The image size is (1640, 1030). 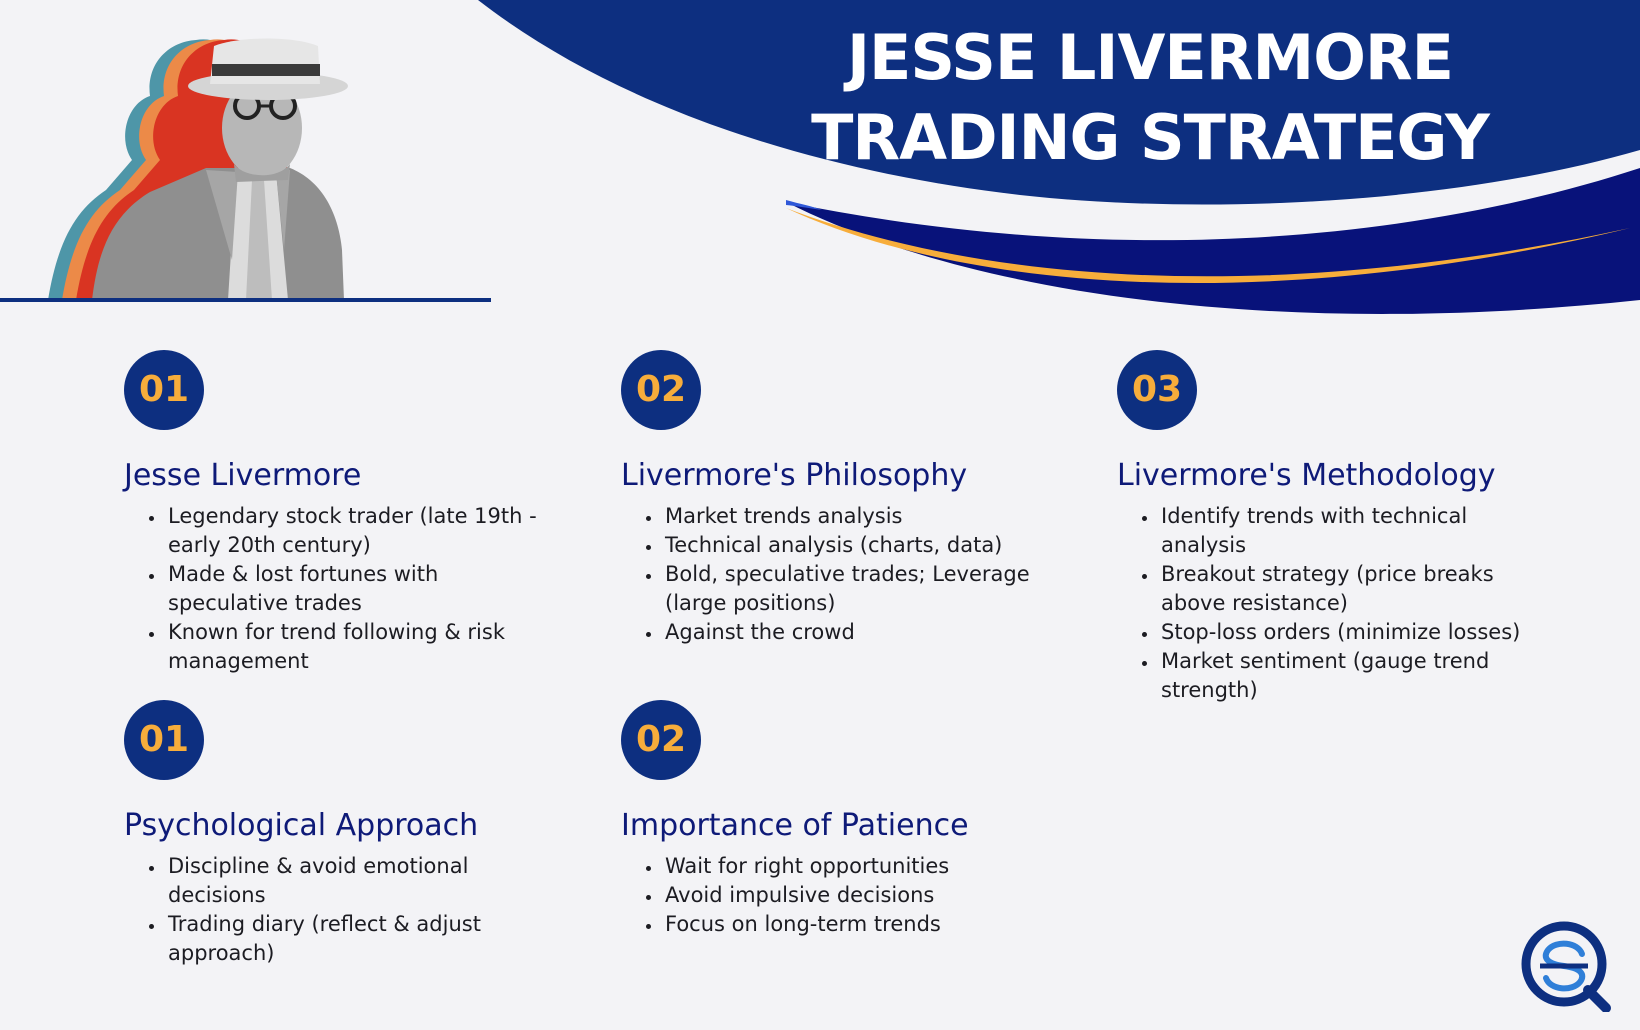 I want to click on lower-blue-swoosh, so click(x=1213, y=241).